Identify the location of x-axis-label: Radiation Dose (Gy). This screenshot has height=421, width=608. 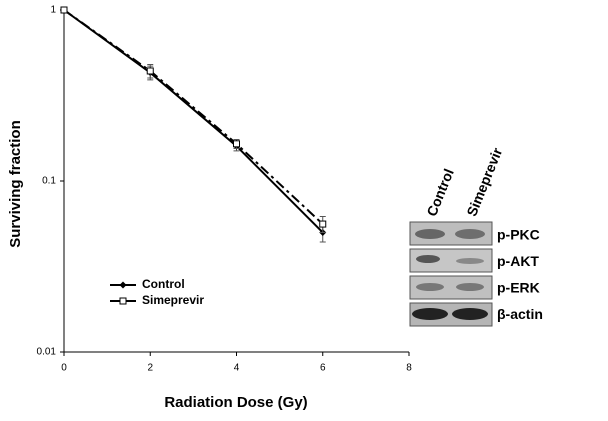
(235, 402).